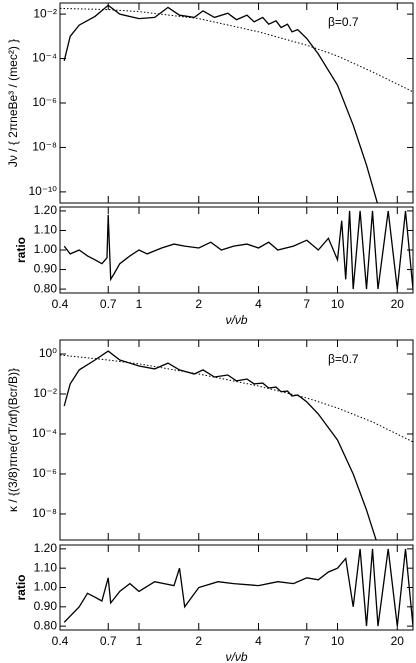 This screenshot has height=663, width=416. What do you see at coordinates (13, 103) in the screenshot?
I see `y-axis-label: Jν / { 2πneBe³ / (mec²) }` at bounding box center [13, 103].